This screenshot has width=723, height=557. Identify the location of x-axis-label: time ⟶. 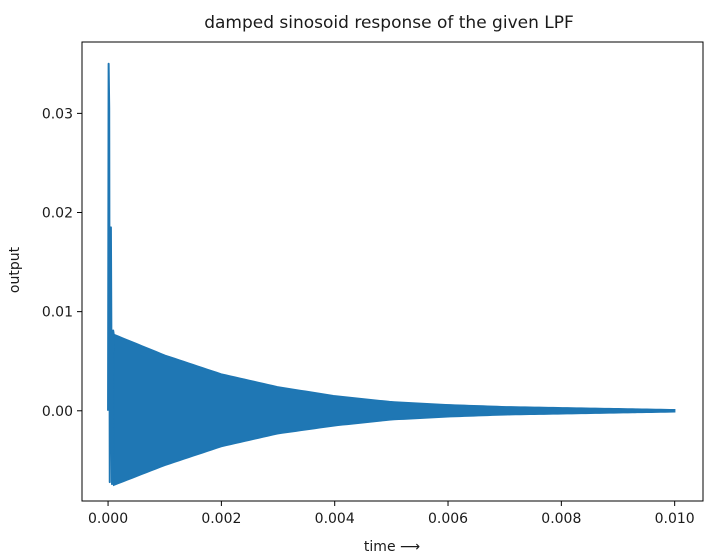
(392, 547).